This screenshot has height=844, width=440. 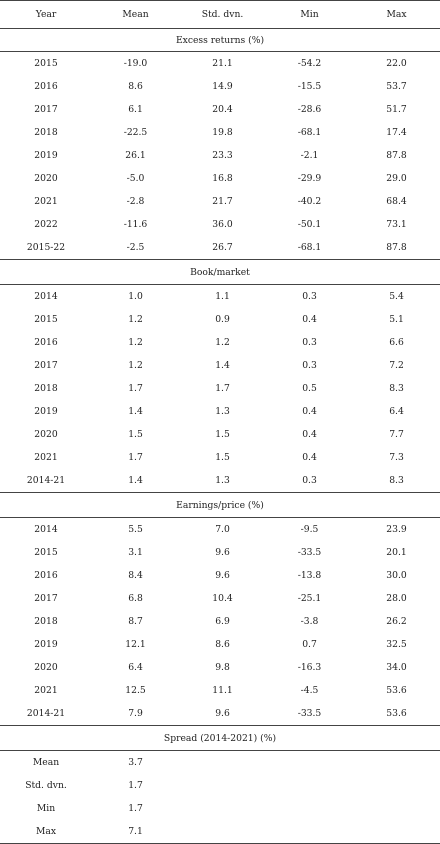 What do you see at coordinates (396, 132) in the screenshot?
I see `cell-max: 17.4` at bounding box center [396, 132].